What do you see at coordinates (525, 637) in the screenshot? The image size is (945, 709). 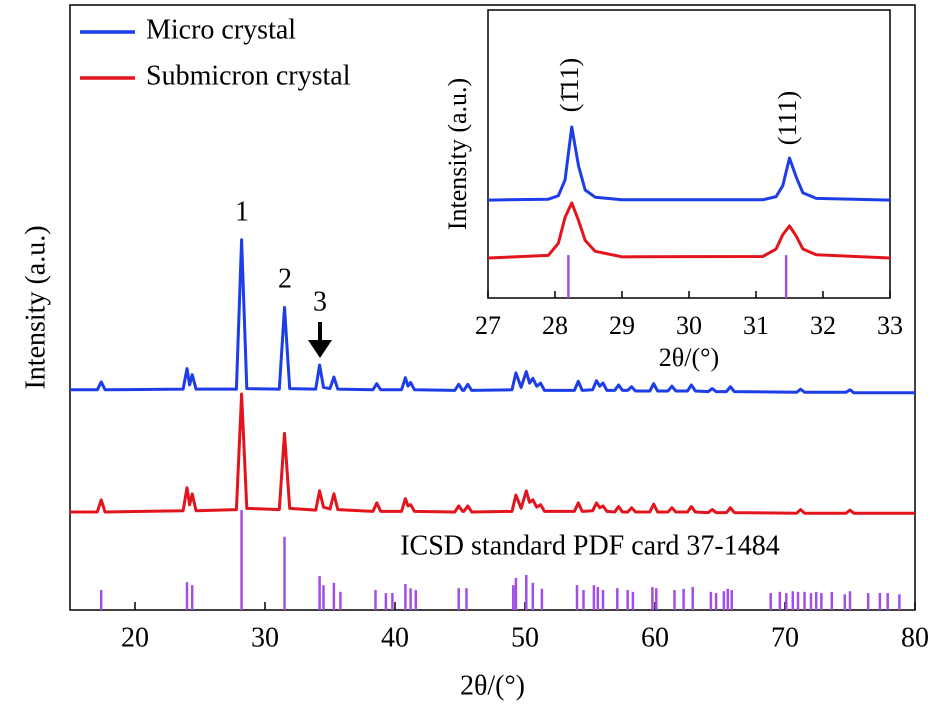 I see `x-tick-label: 50` at bounding box center [525, 637].